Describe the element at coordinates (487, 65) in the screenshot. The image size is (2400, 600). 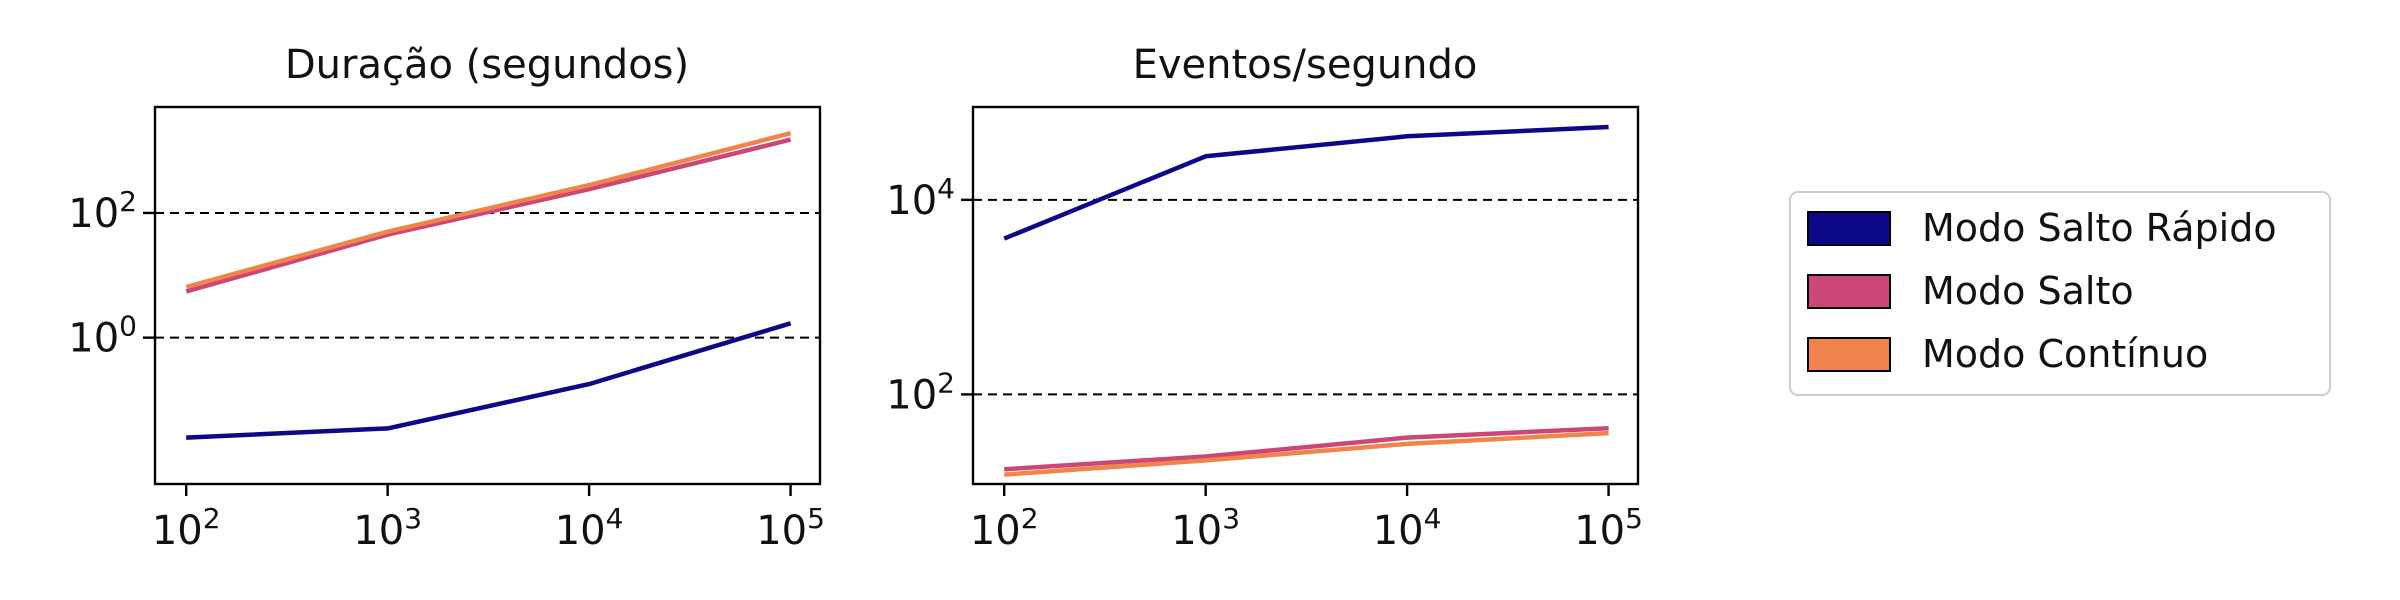
I see `chart-title: Duração (segundos)` at that location.